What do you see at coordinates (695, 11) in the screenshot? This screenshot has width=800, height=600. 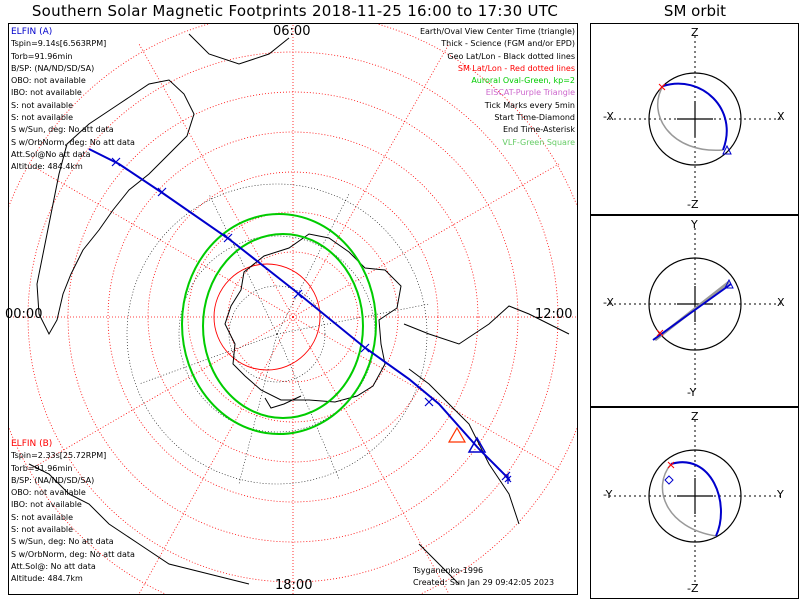 I see `sm-orbit-title: SM orbit` at bounding box center [695, 11].